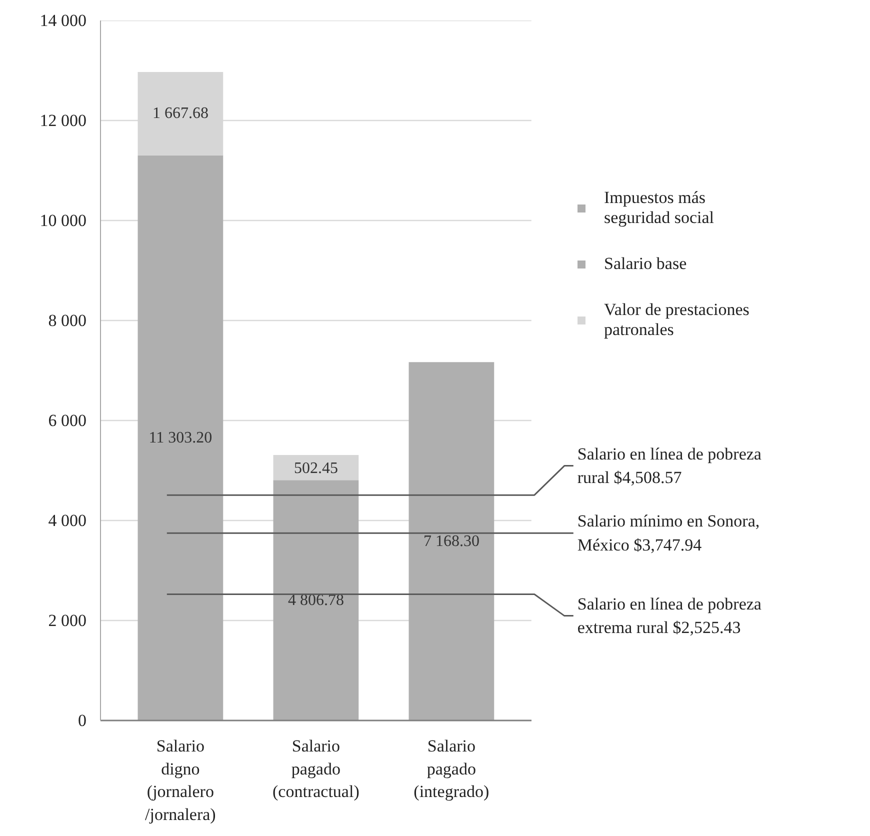 Image resolution: width=870 pixels, height=836 pixels. What do you see at coordinates (67, 420) in the screenshot?
I see `y-tick-label: 6 000` at bounding box center [67, 420].